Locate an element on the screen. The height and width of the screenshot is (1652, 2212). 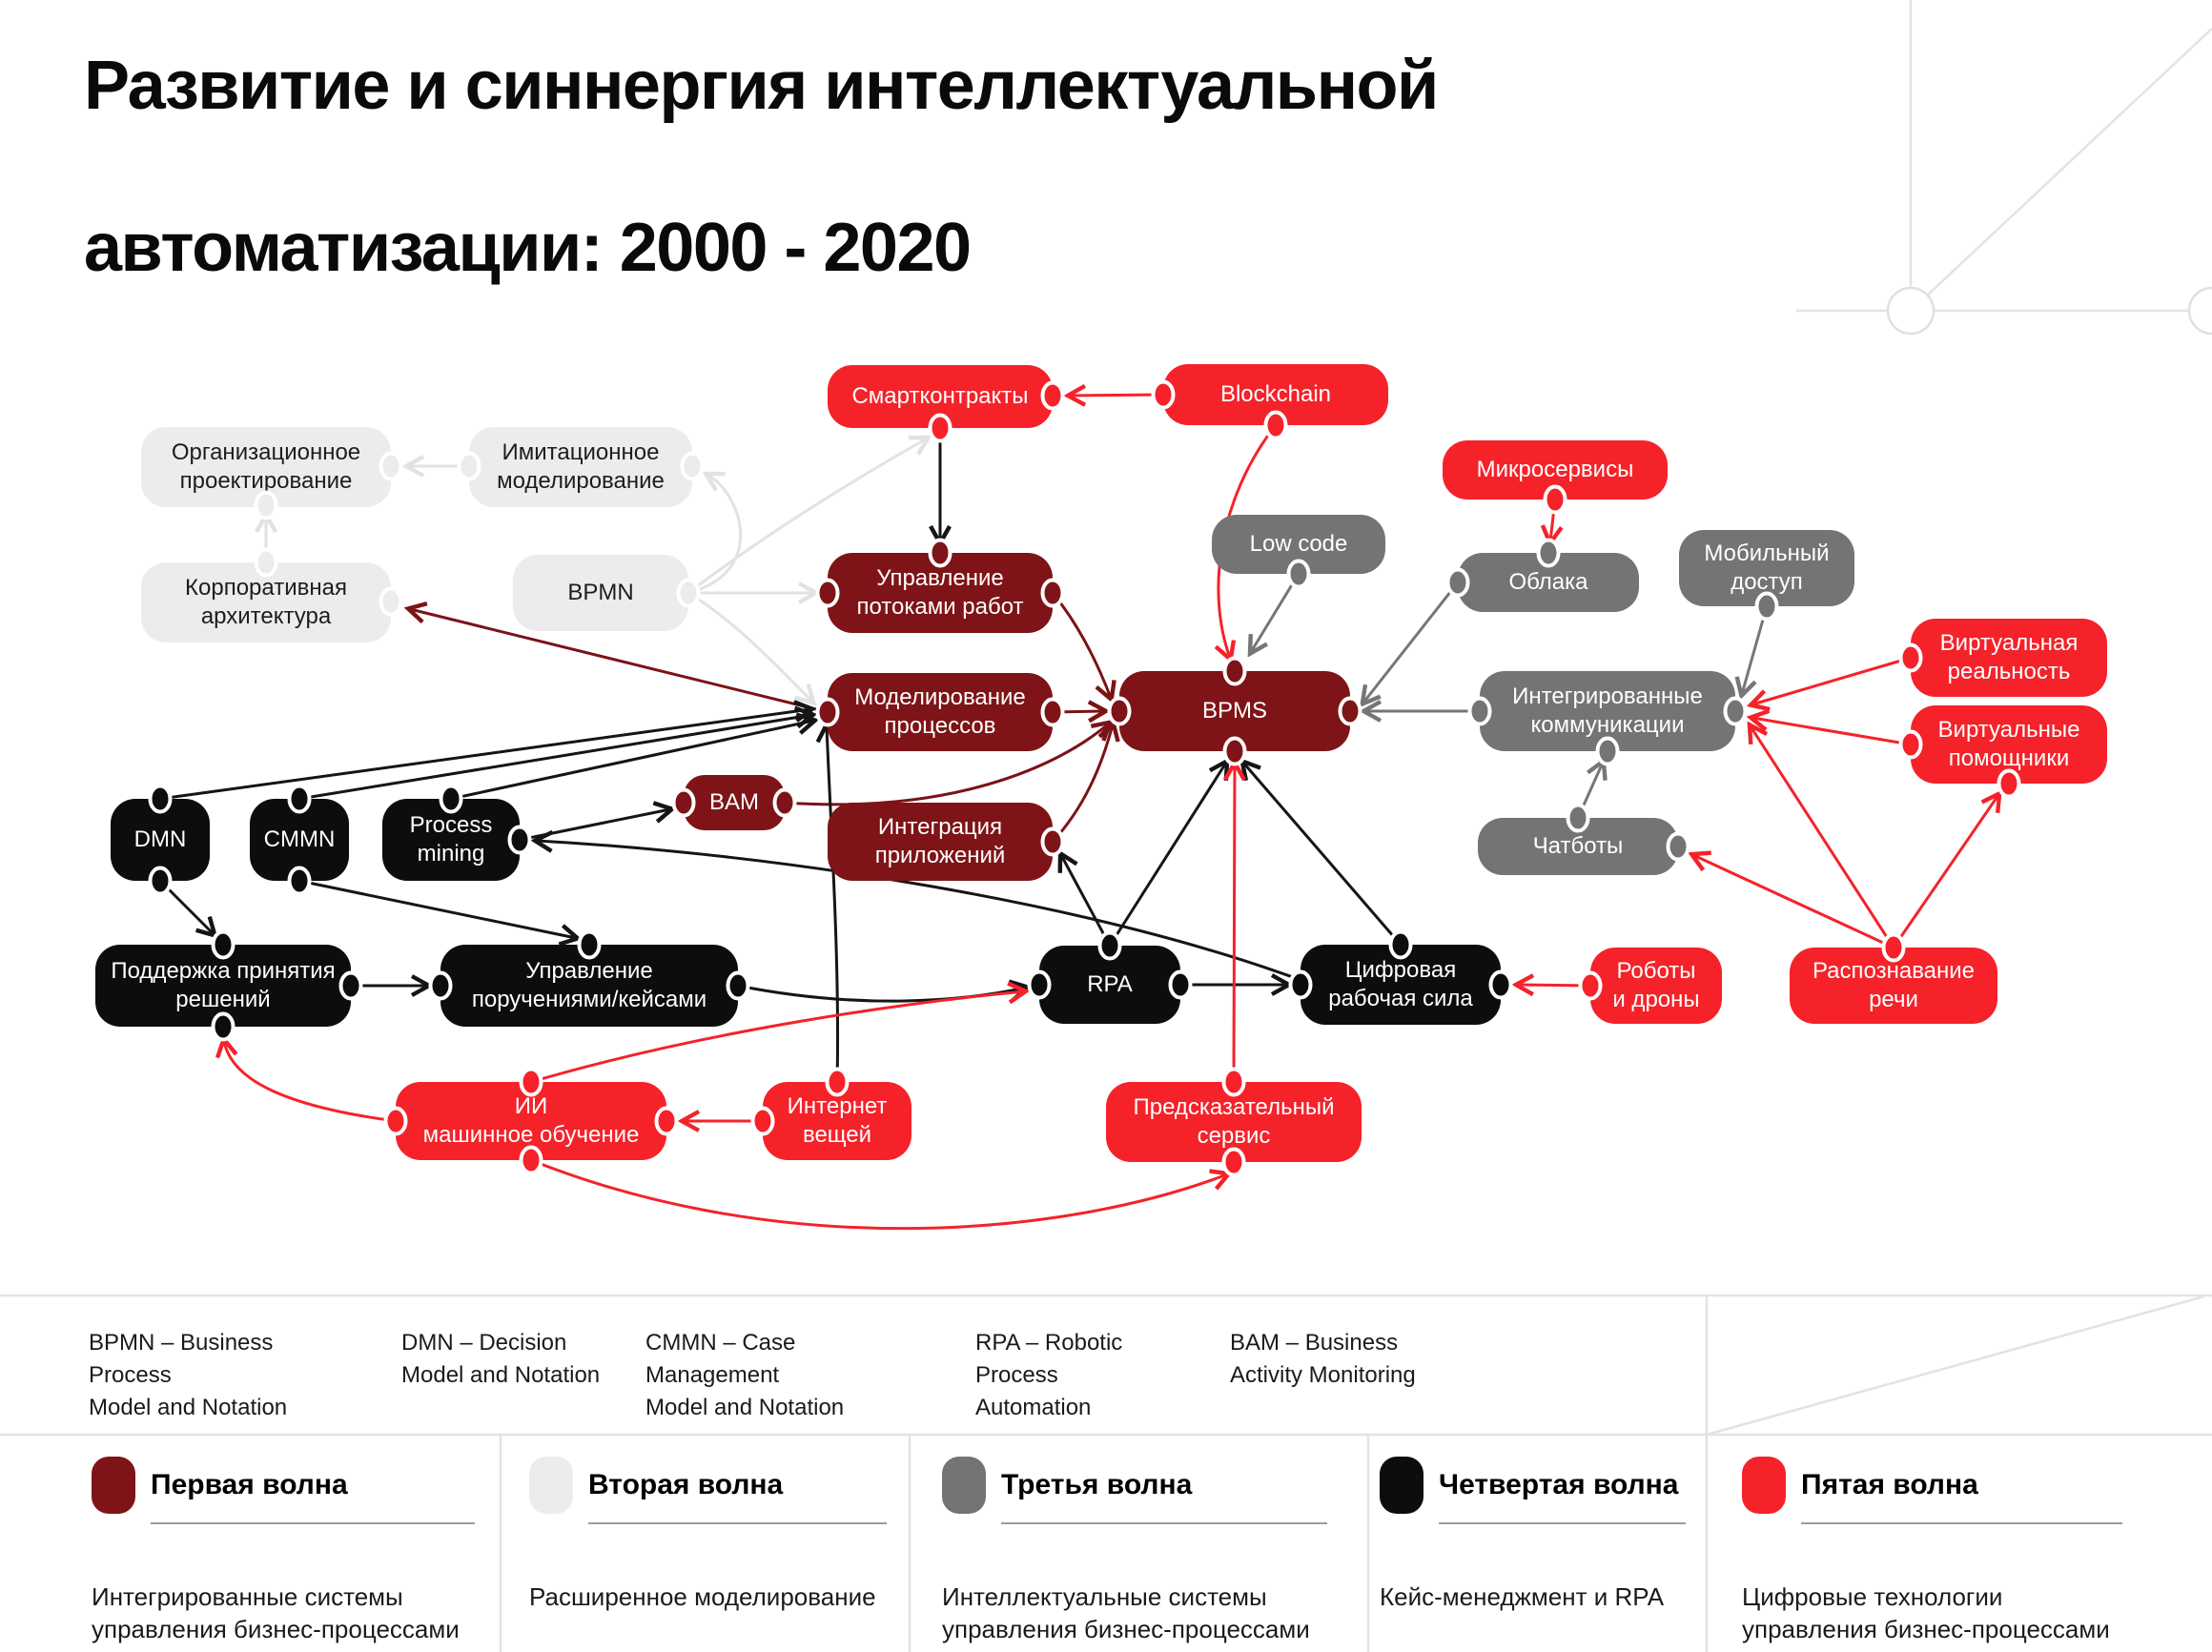
node-internet-of-things: Интернет вещей is located at coordinates (837, 1121).